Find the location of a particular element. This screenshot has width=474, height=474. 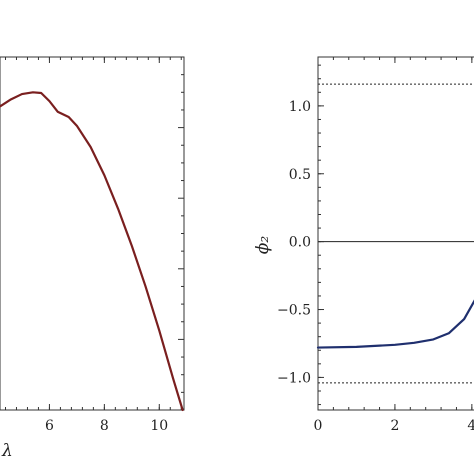

right-x-tick-label: 2 is located at coordinates (394, 426).